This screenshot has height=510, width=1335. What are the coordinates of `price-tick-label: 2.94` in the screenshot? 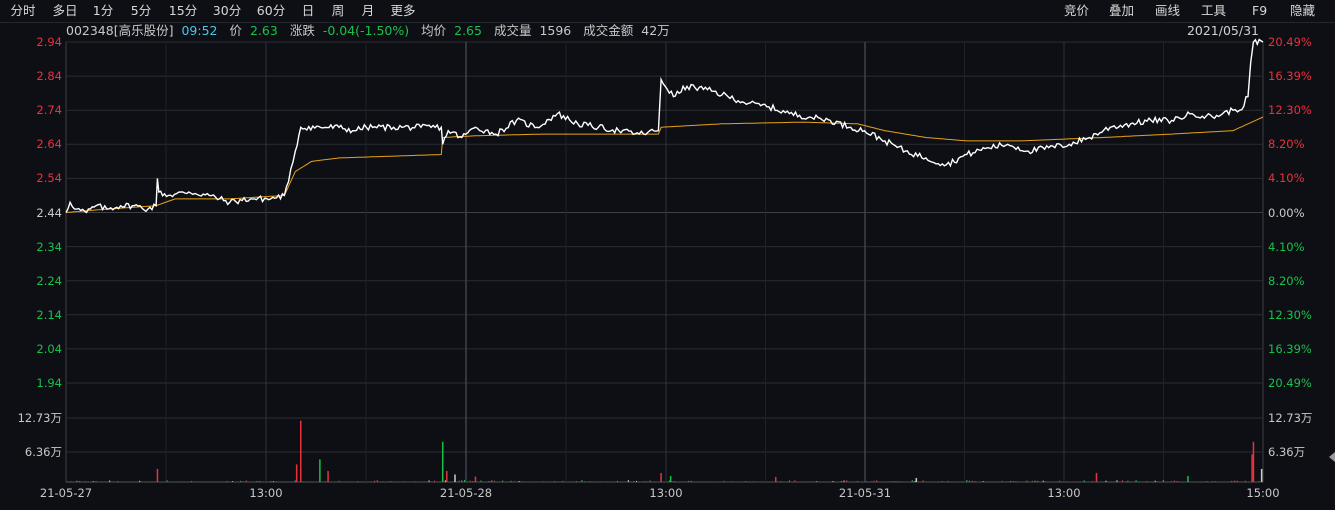 It's located at (49, 42).